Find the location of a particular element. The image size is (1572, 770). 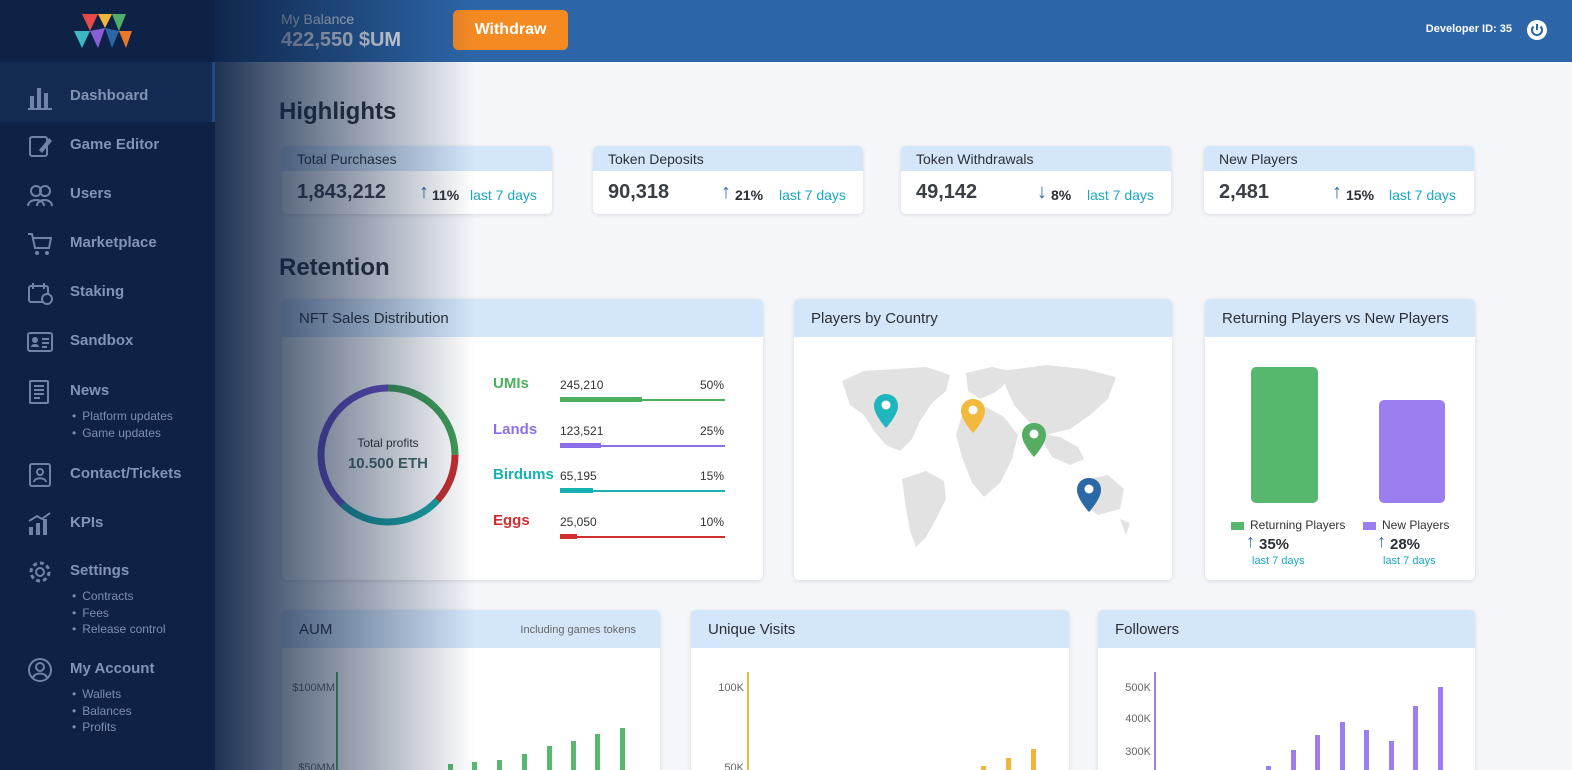

nft-row-value: 123,521 is located at coordinates (582, 431).